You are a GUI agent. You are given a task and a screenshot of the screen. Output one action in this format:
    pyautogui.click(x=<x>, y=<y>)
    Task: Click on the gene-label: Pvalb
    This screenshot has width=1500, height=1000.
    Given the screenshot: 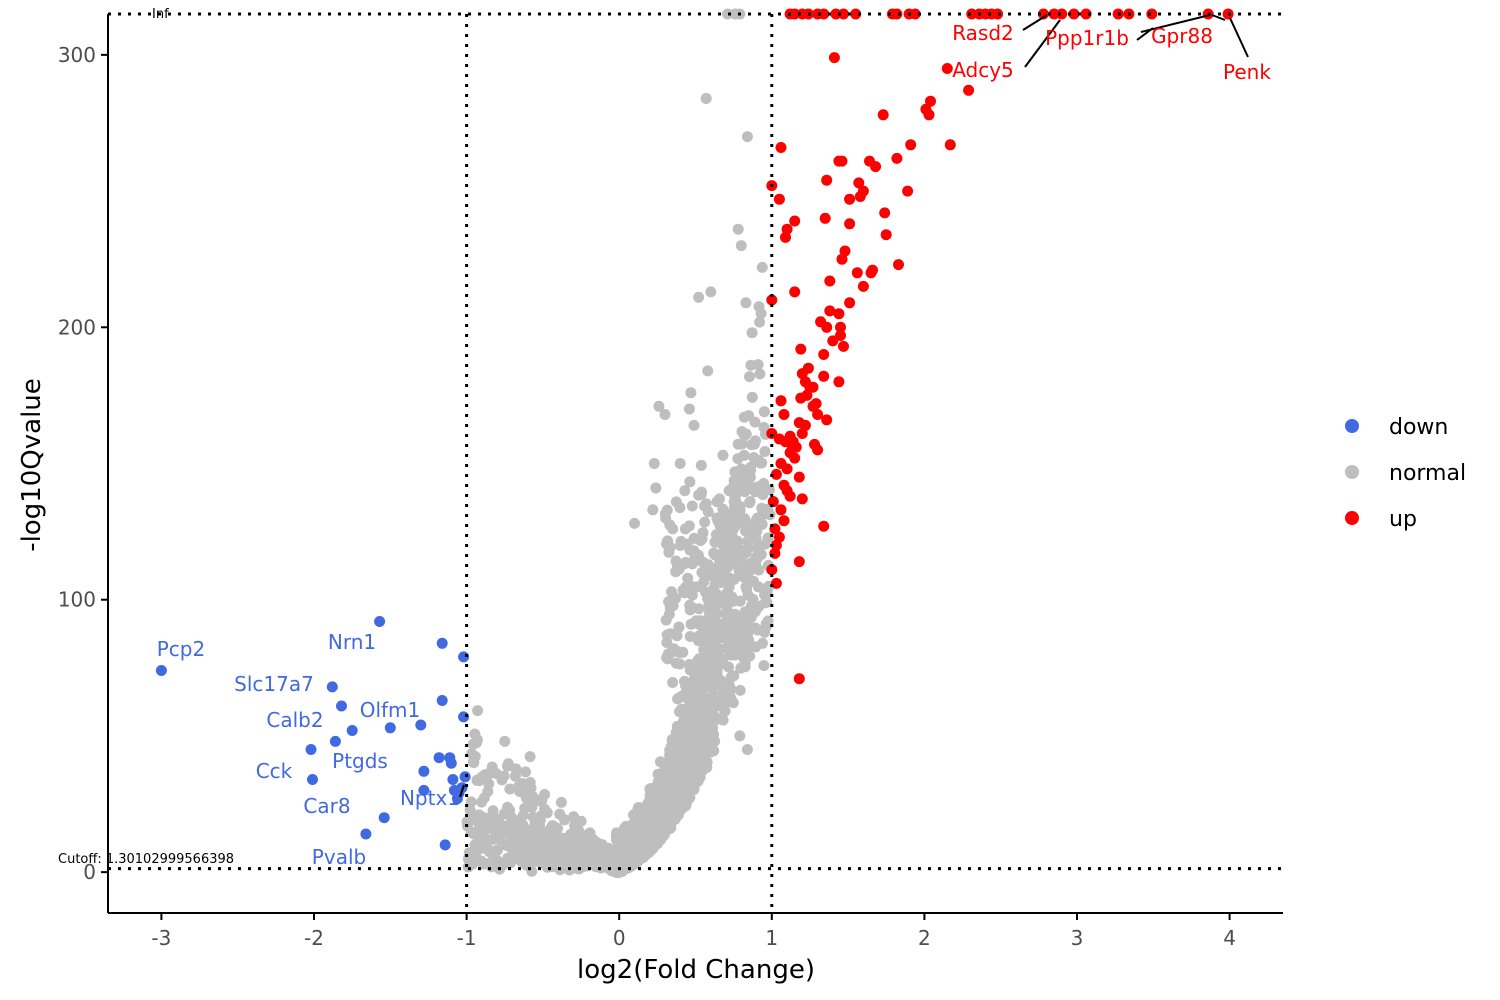 What is the action you would take?
    pyautogui.click(x=339, y=857)
    